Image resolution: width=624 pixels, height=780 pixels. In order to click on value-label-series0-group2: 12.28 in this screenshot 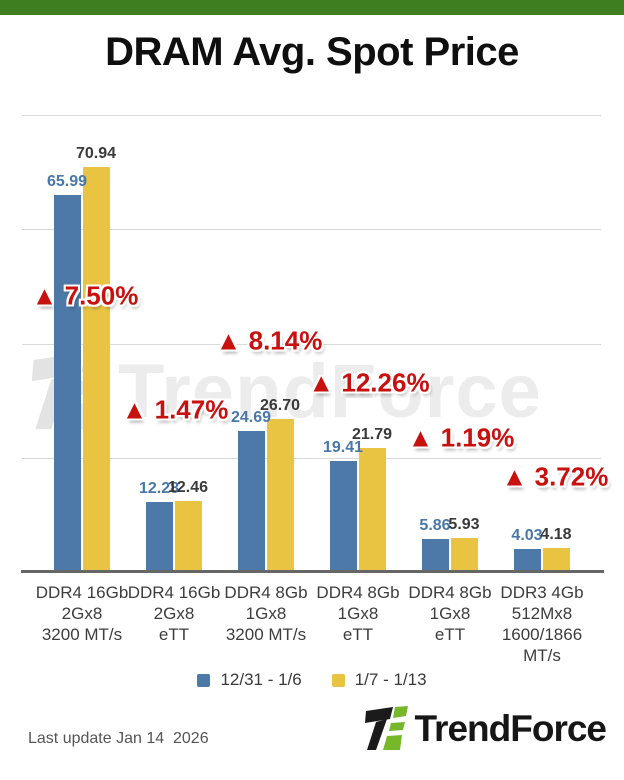, I will do `click(159, 488)`.